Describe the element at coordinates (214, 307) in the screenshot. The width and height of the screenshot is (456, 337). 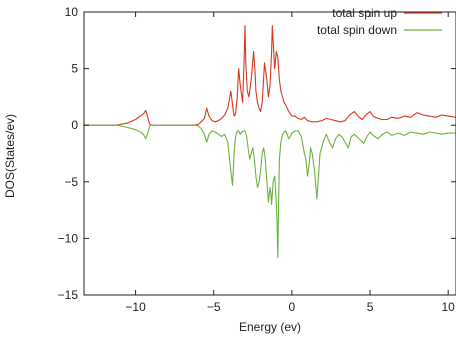
I see `x-tick-label: −5` at that location.